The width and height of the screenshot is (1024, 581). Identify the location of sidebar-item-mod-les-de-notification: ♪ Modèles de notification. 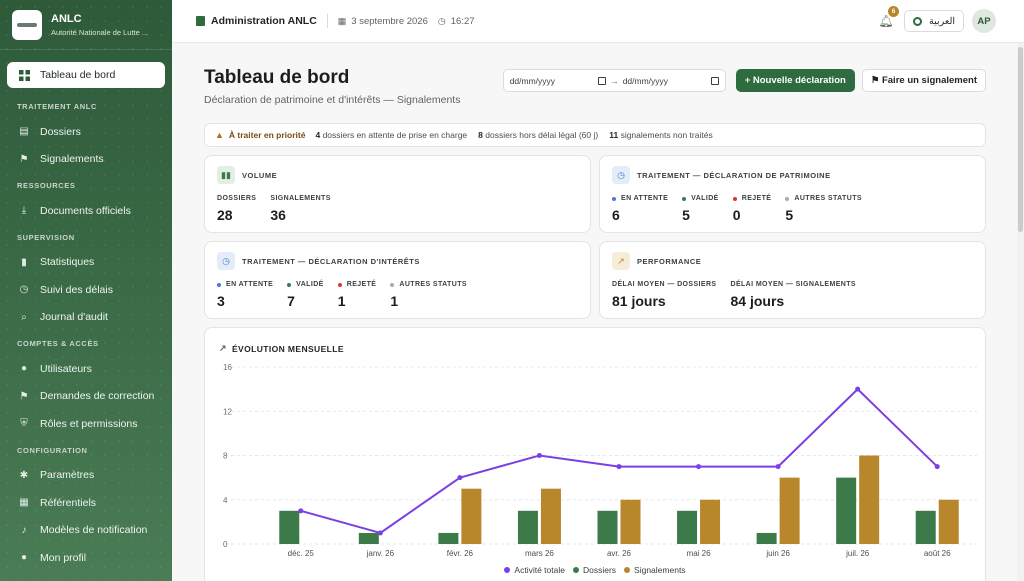
(86, 531).